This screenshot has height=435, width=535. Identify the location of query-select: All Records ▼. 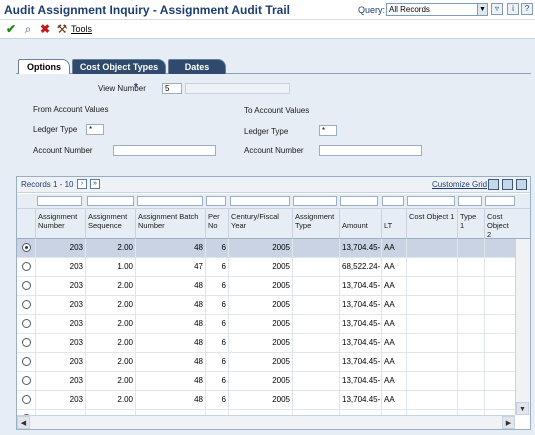
(437, 9).